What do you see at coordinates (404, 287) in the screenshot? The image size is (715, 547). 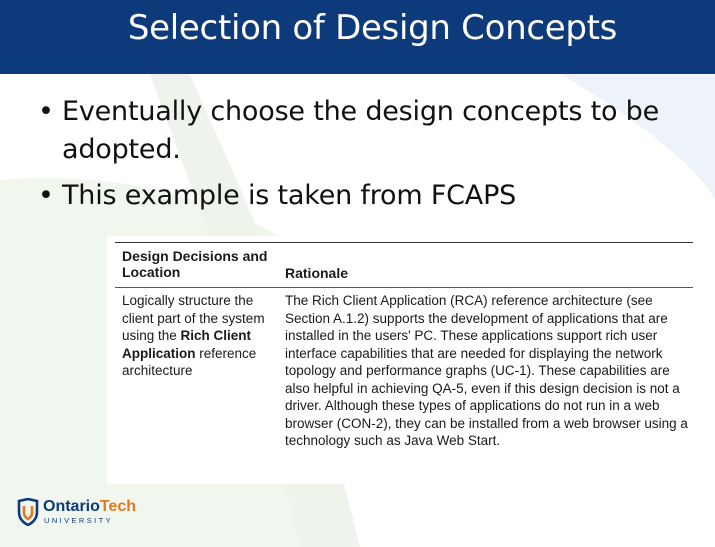 I see `table-header-rule` at bounding box center [404, 287].